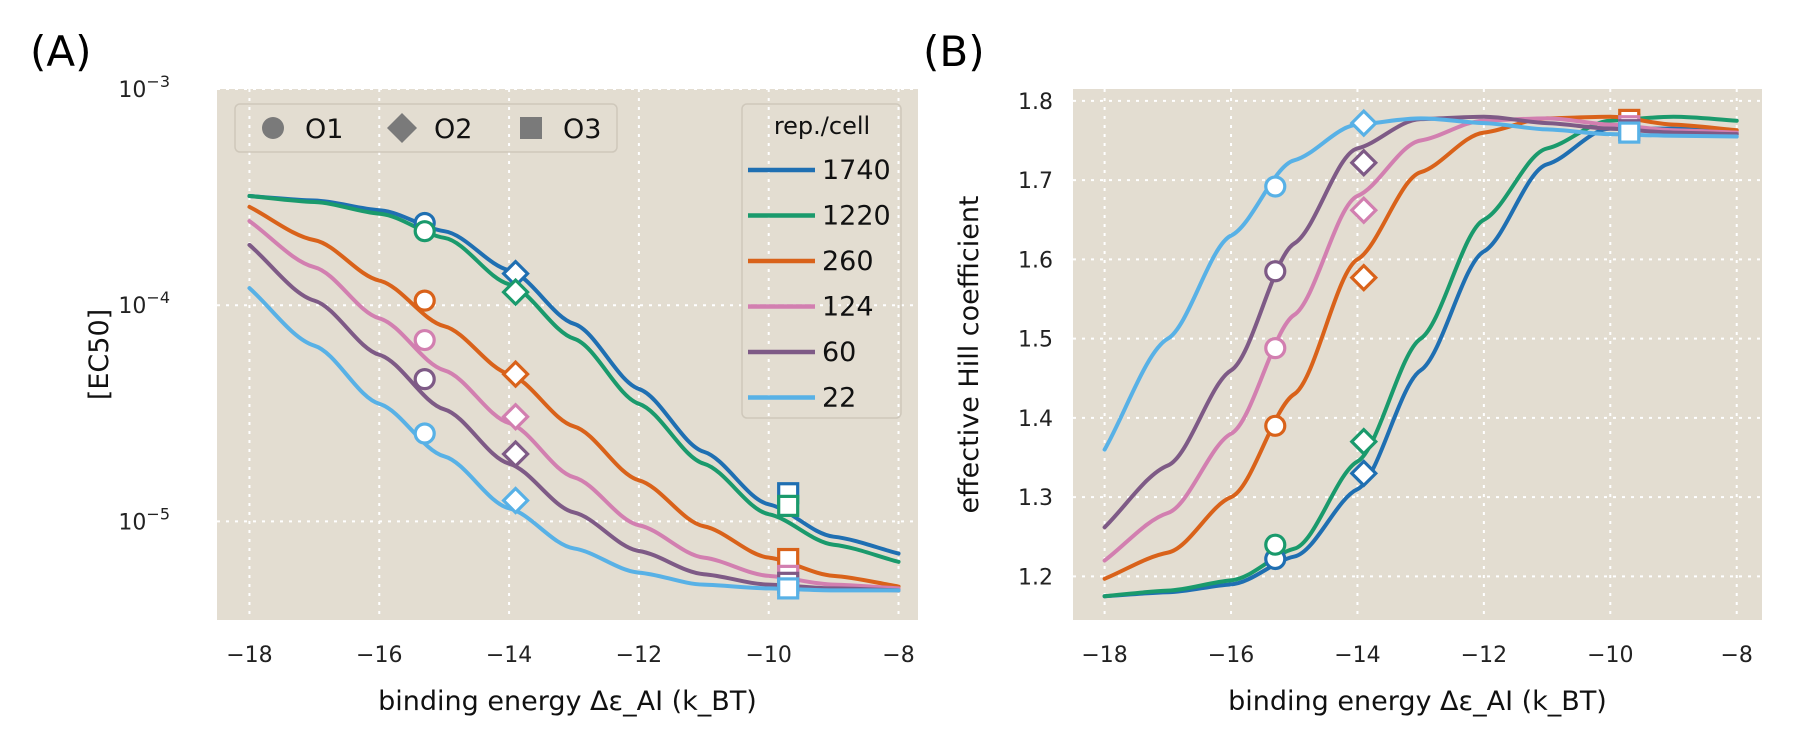 The height and width of the screenshot is (751, 1801). Describe the element at coordinates (61, 51) in the screenshot. I see `panel-label-a: (A)` at that location.